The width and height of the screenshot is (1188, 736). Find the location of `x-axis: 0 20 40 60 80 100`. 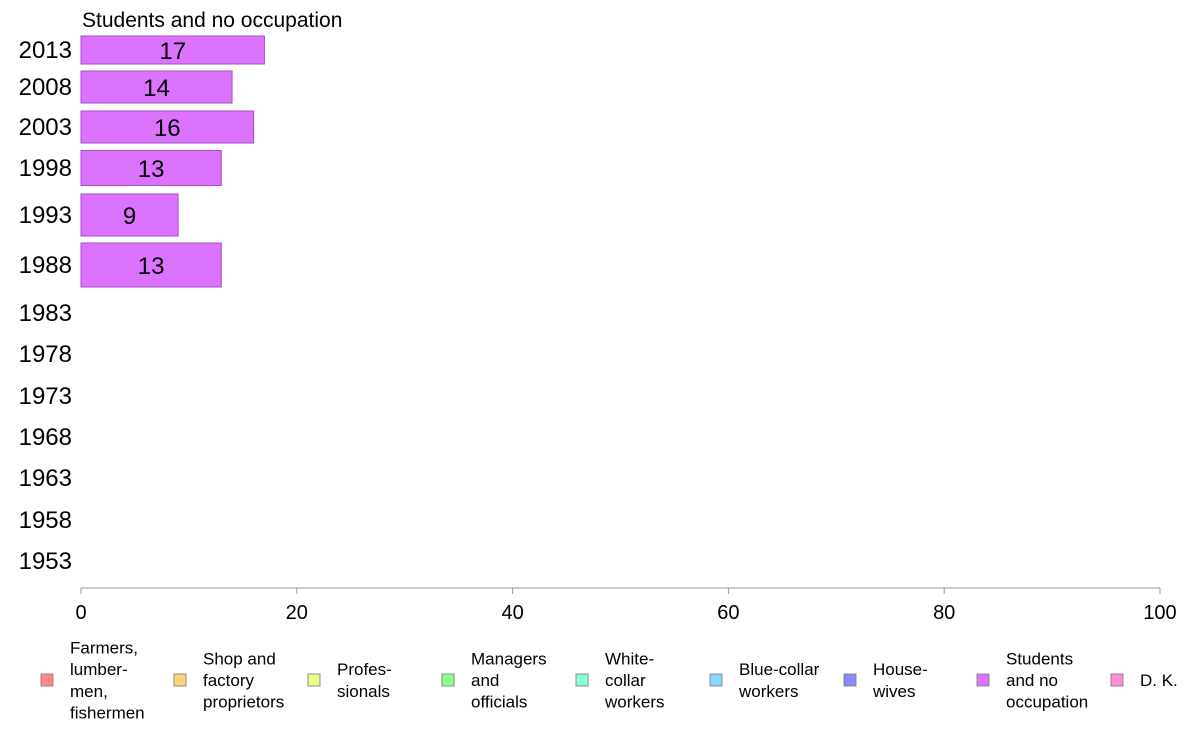

x-axis: 0 20 40 60 80 100 is located at coordinates (626, 605).